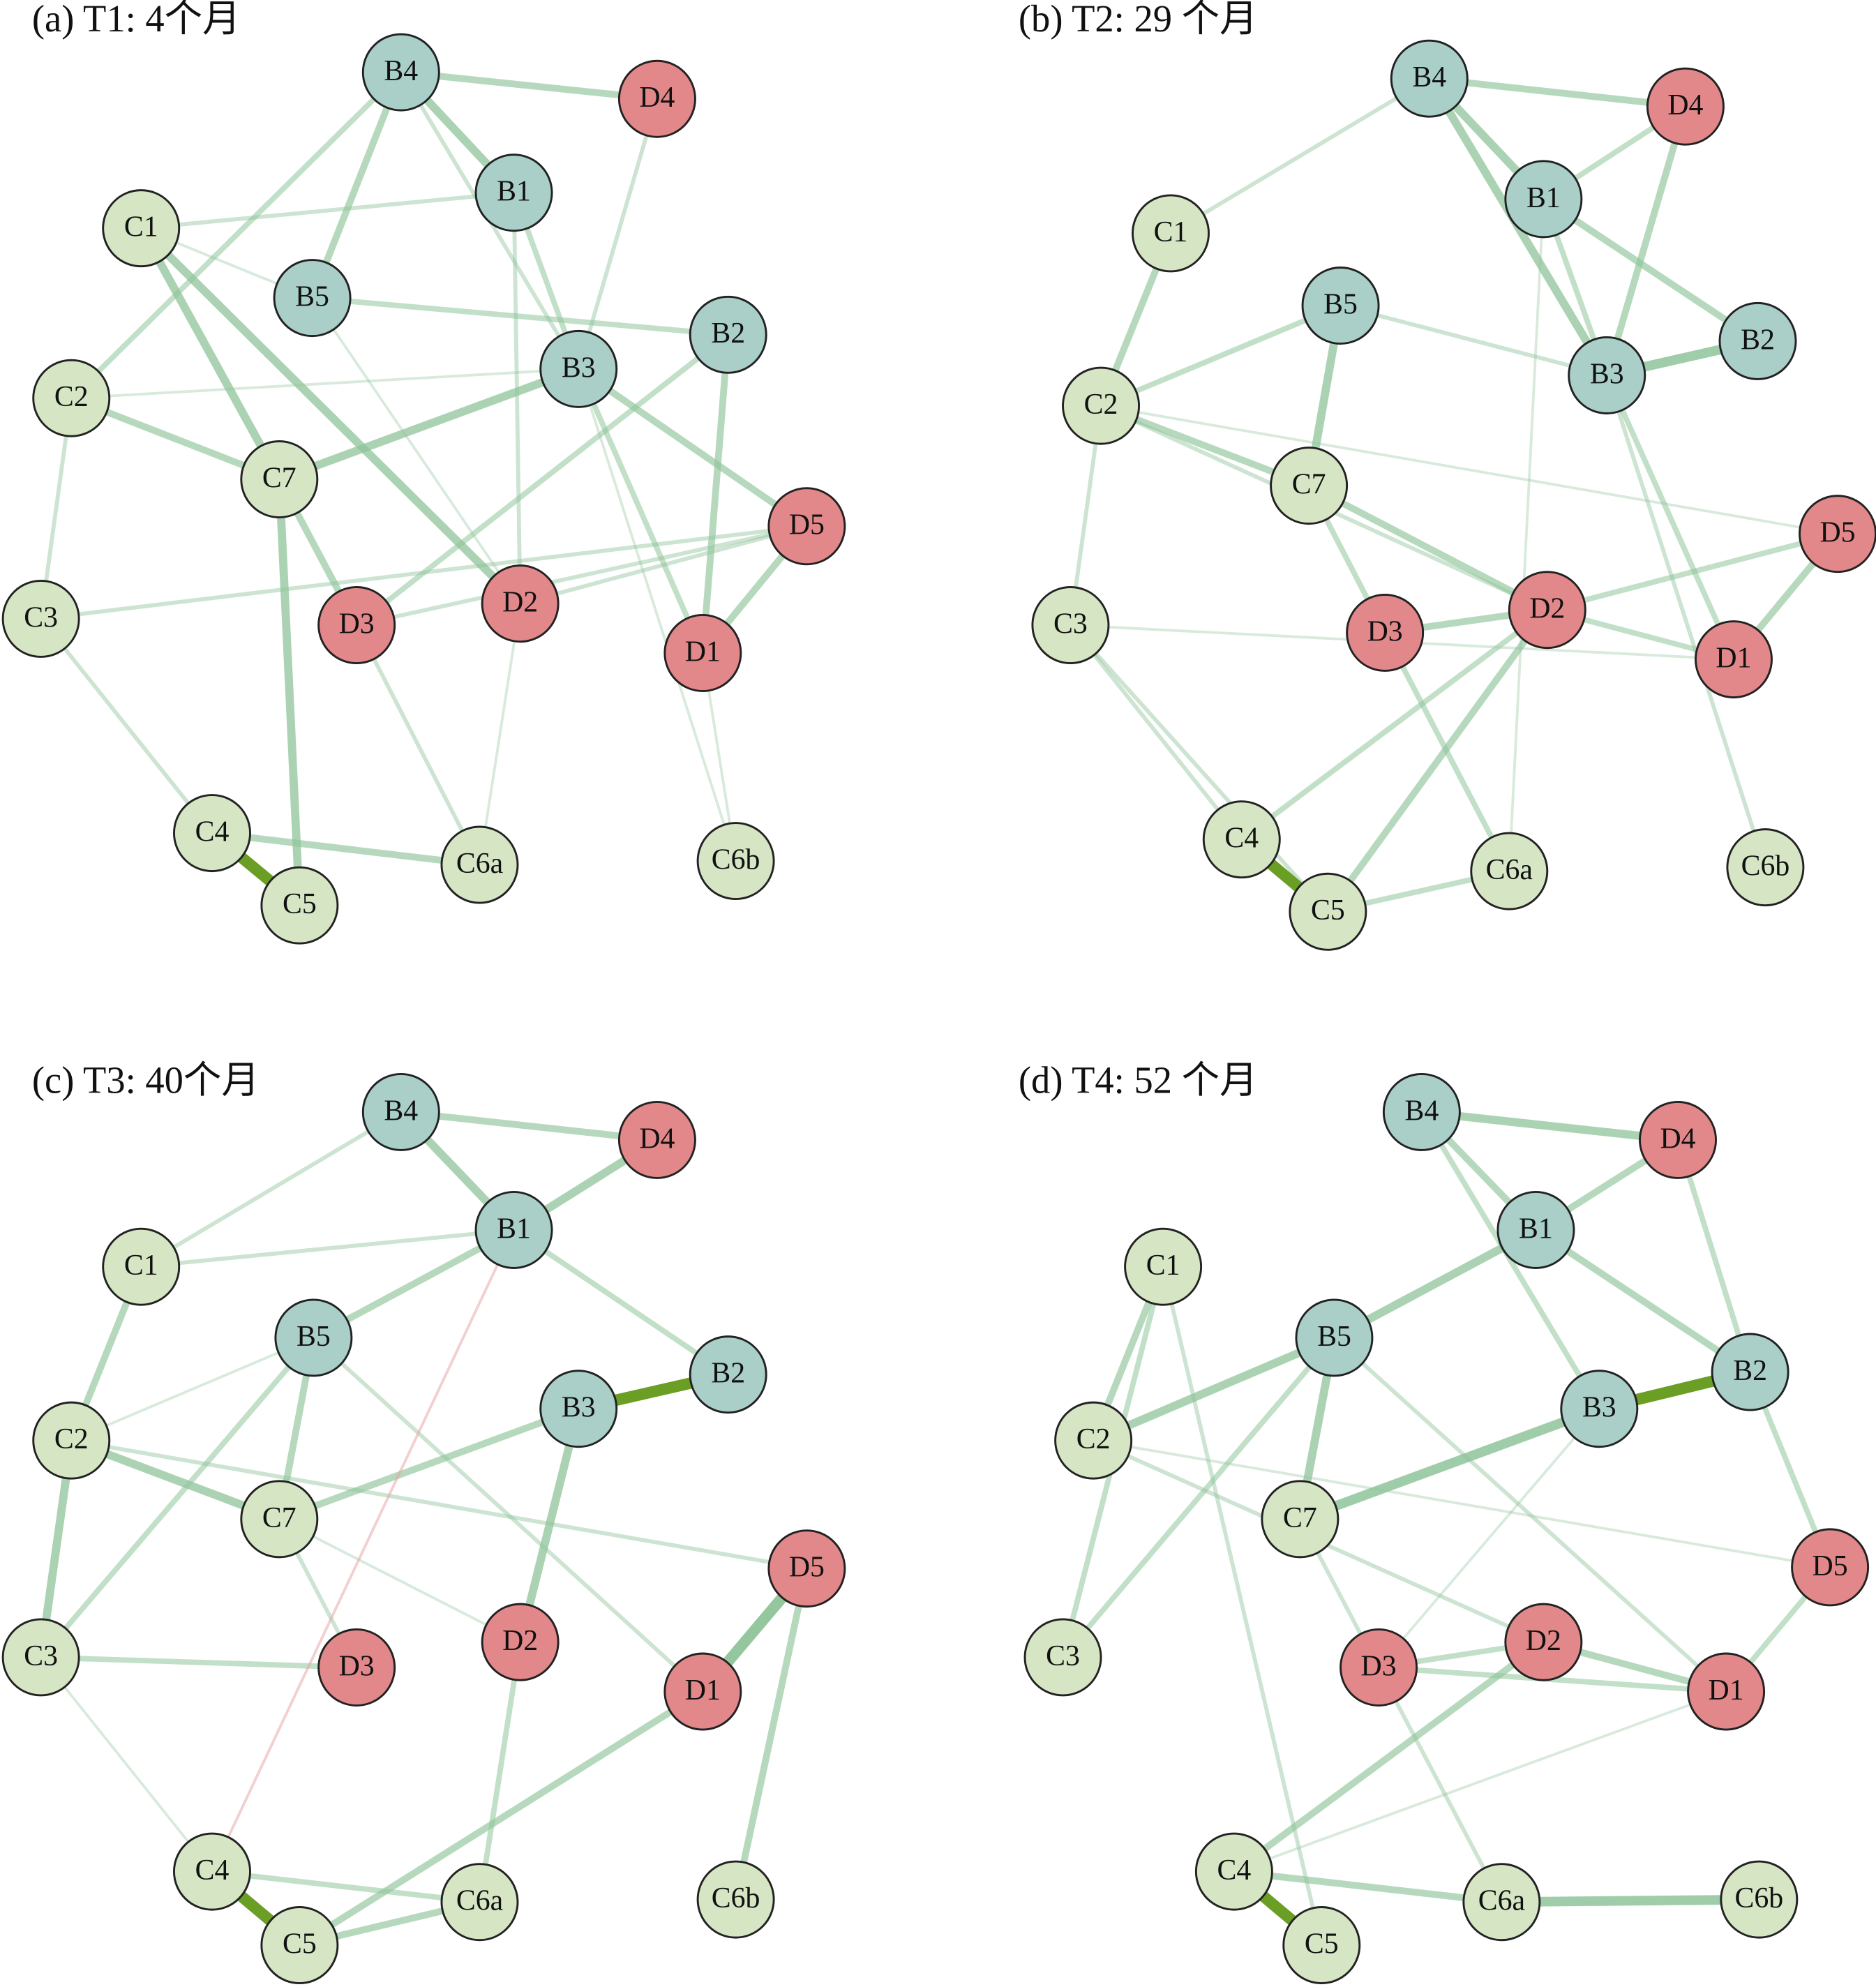 The image size is (1876, 1987). What do you see at coordinates (1138, 20) in the screenshot?
I see `panel-title: (b) T2: 29 个月` at bounding box center [1138, 20].